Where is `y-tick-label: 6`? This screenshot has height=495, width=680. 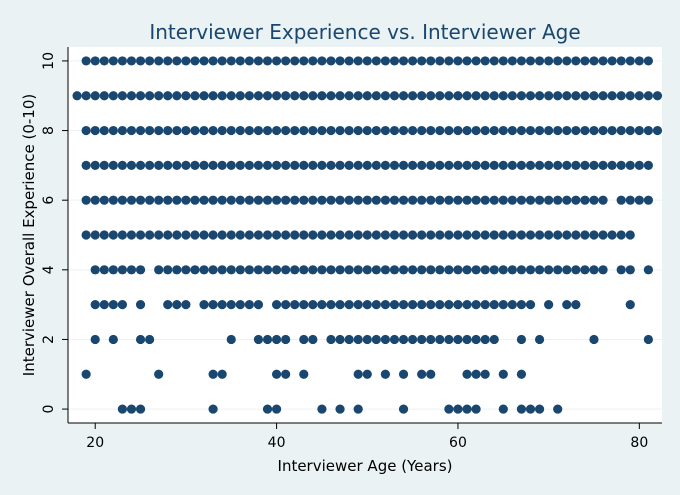
y-tick-label: 6 is located at coordinates (49, 200).